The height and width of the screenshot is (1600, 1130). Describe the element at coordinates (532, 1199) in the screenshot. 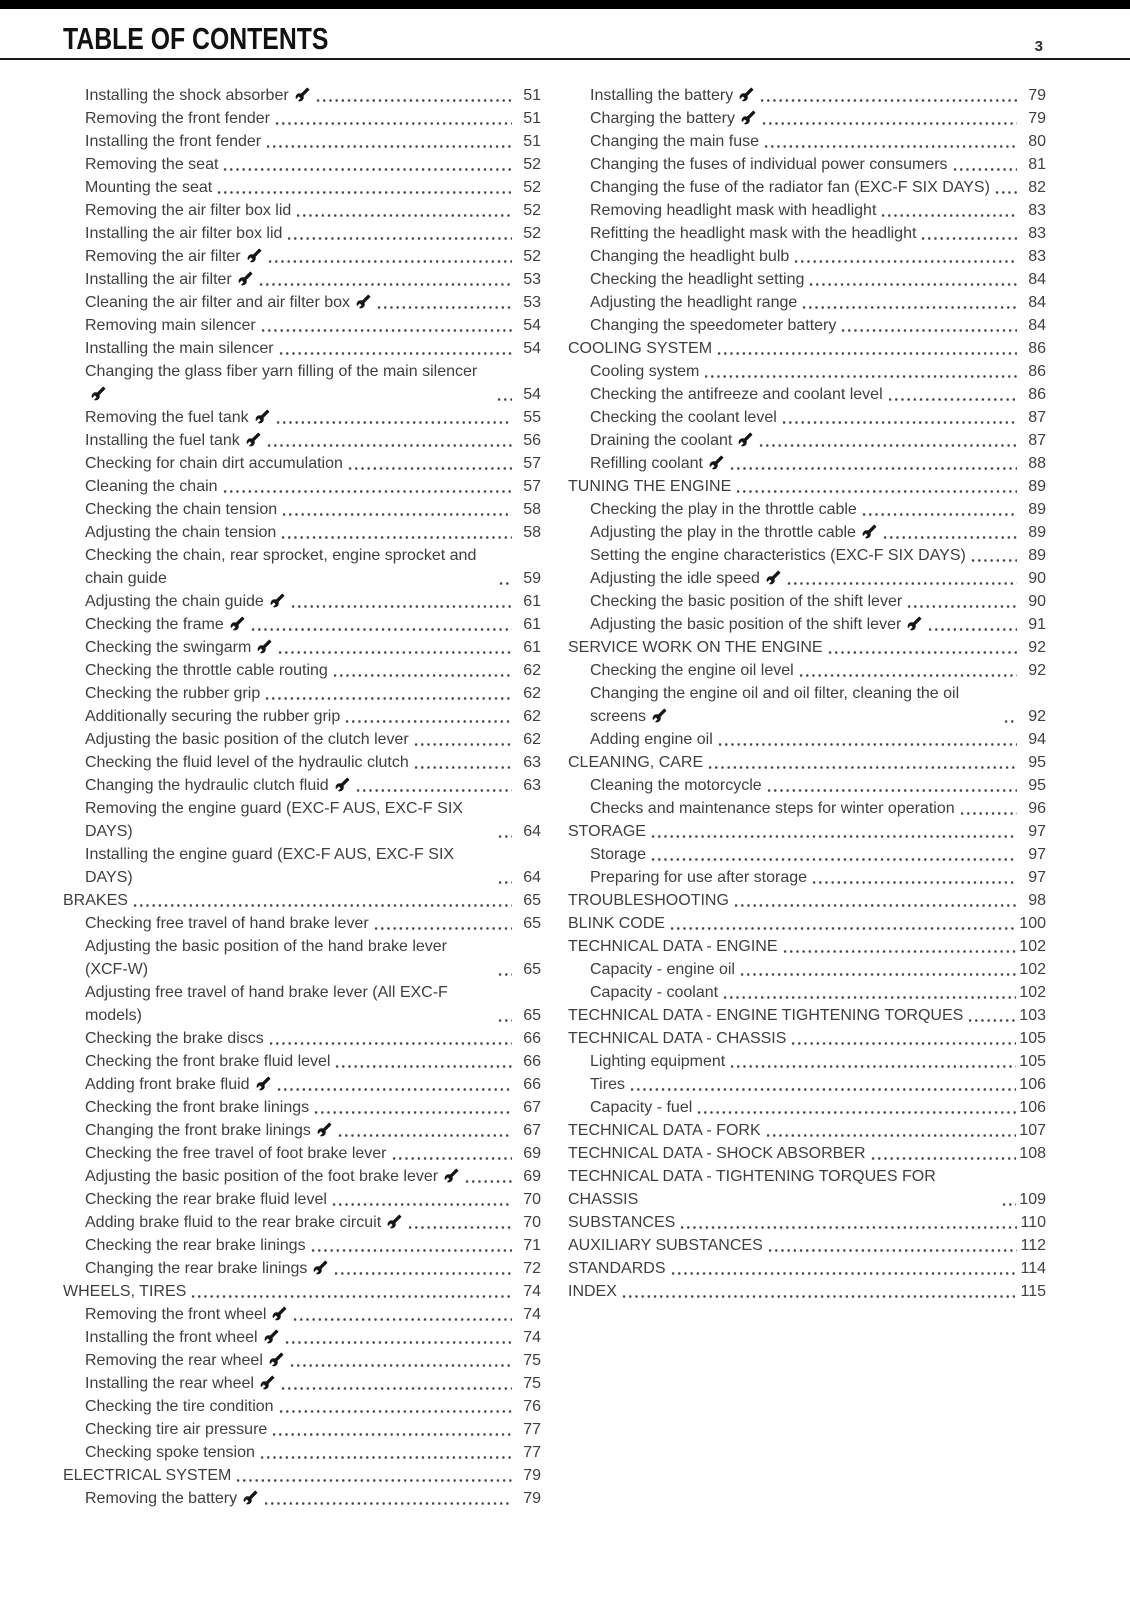

I see `toc-entry-page: 70` at that location.